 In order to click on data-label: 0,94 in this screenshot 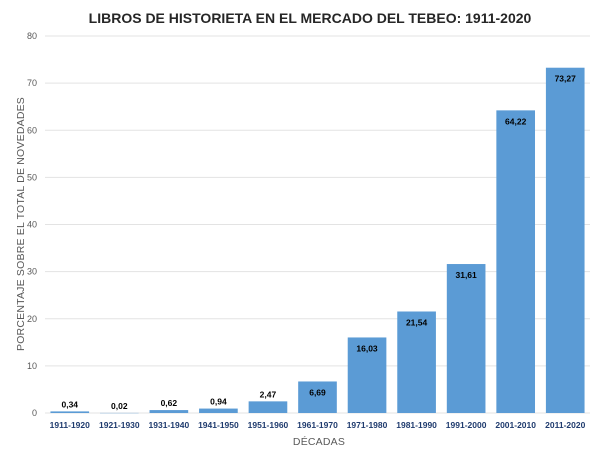, I will do `click(218, 402)`.